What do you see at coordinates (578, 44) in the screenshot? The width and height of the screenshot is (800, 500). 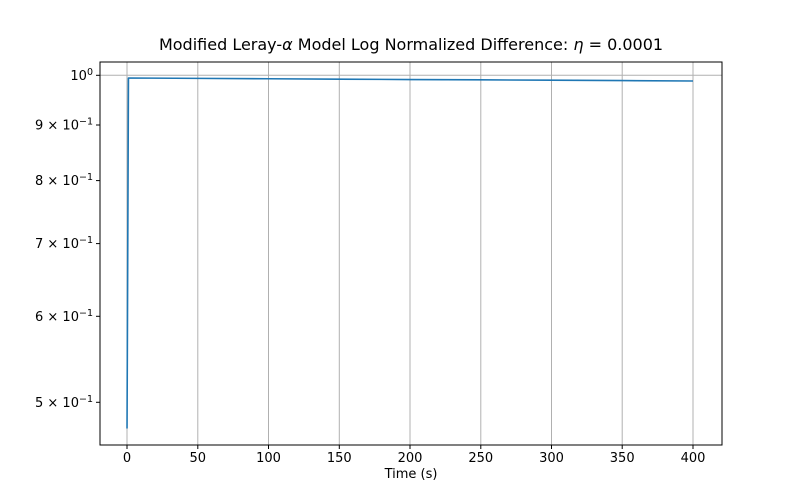 I see `eta-symbol: η` at bounding box center [578, 44].